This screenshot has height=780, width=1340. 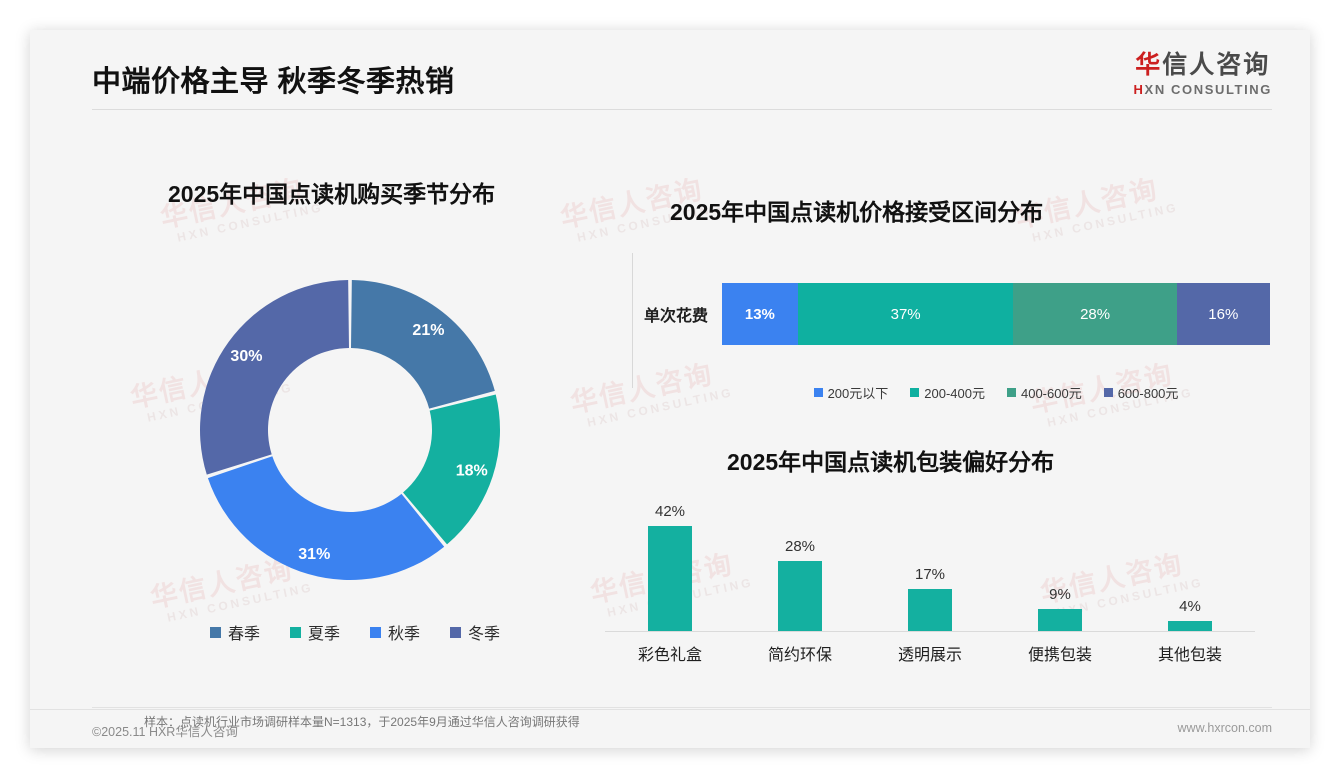 What do you see at coordinates (857, 212) in the screenshot?
I see `price-stacked-title: 2025年中国点读机价格接受区间分布` at bounding box center [857, 212].